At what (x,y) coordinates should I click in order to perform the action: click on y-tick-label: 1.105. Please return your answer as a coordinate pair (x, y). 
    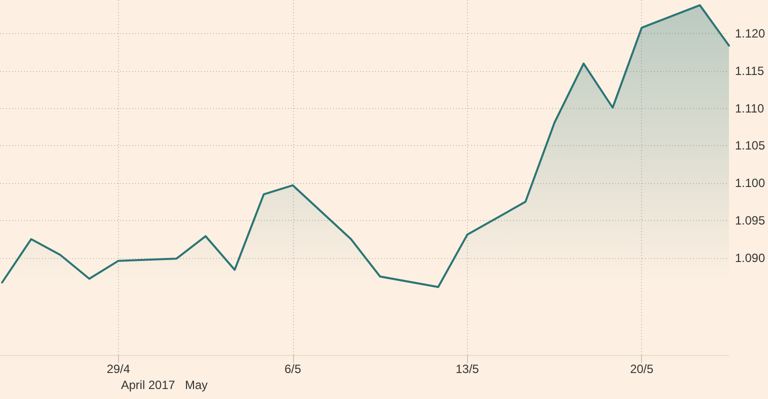
    Looking at the image, I should click on (750, 145).